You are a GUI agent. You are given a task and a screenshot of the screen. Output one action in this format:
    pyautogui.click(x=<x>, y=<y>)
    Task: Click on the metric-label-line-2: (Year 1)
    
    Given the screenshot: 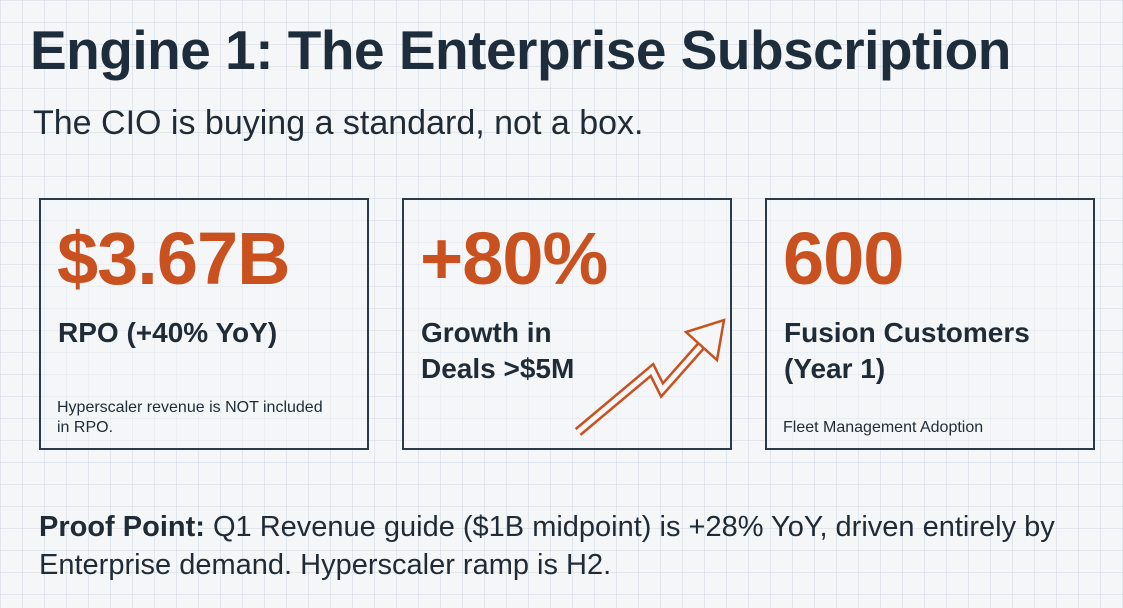 What is the action you would take?
    pyautogui.click(x=835, y=368)
    